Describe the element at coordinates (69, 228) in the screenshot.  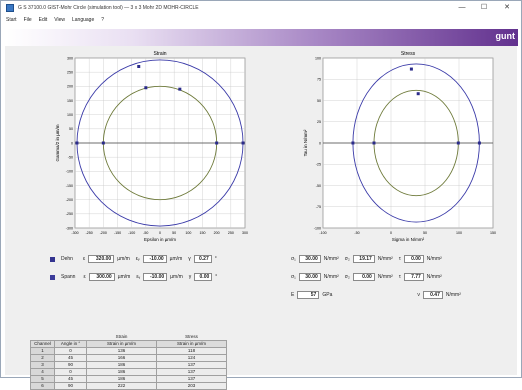
I see `y-tick-label: -300` at that location.